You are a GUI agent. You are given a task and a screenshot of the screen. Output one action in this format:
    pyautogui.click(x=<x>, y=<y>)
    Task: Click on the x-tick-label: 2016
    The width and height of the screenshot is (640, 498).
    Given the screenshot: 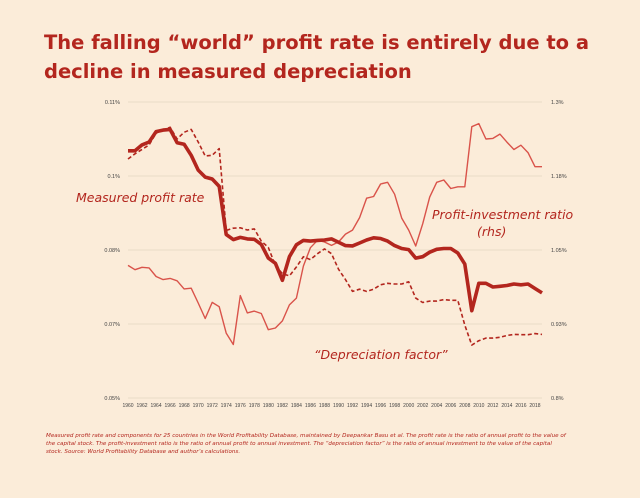 What is the action you would take?
    pyautogui.click(x=520, y=406)
    